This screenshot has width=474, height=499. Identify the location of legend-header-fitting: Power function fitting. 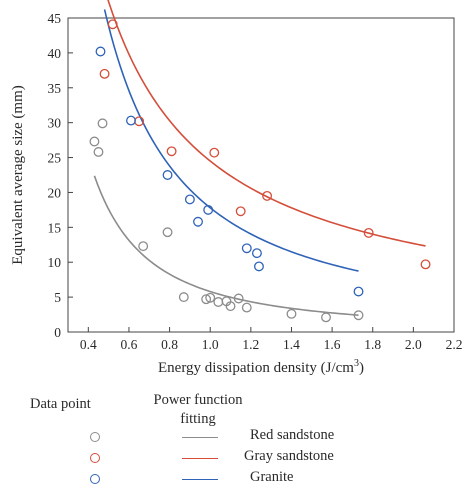
(198, 410).